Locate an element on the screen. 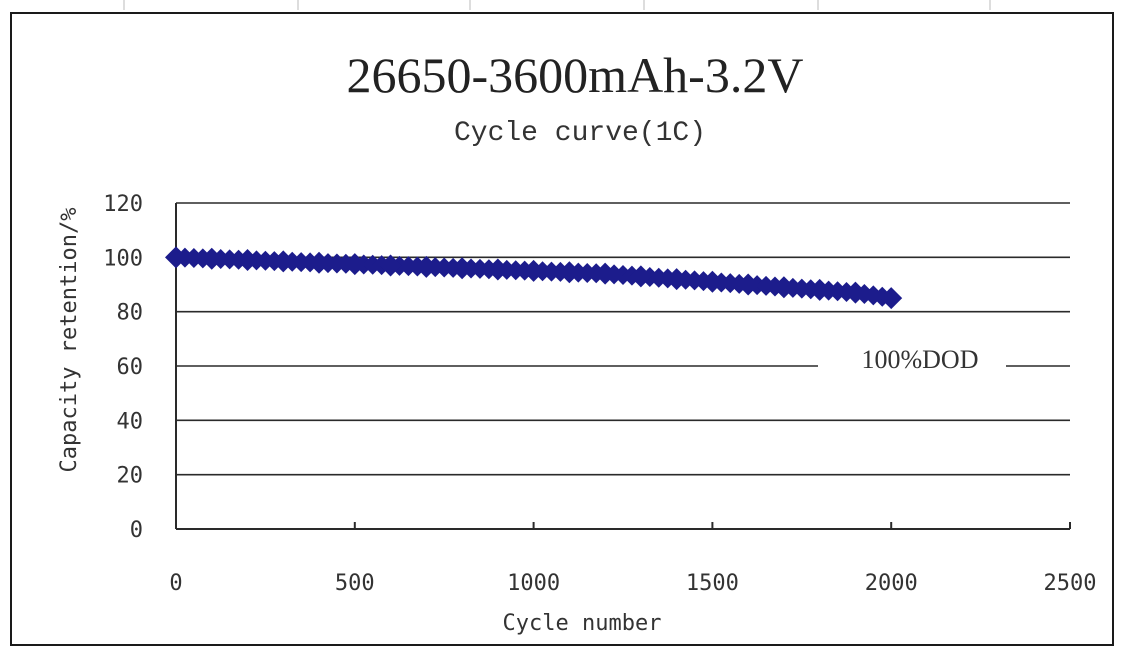 The image size is (1128, 656). chart-subtitle: Cycle curve(1C) is located at coordinates (580, 133).